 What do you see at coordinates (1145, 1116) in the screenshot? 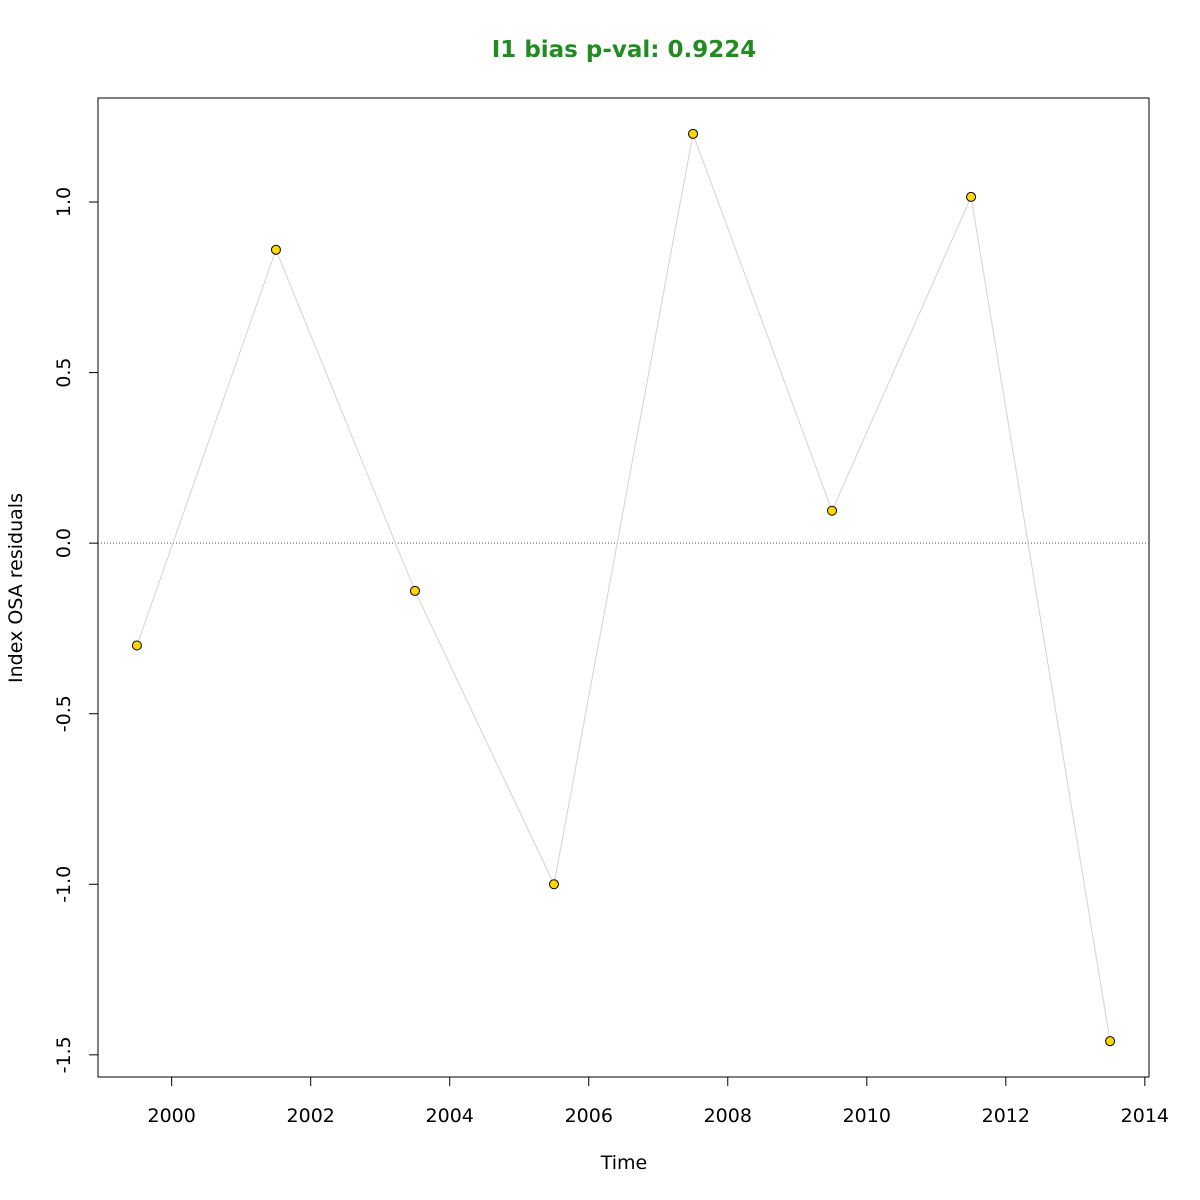
I see `x-tick-label: 2014` at bounding box center [1145, 1116].